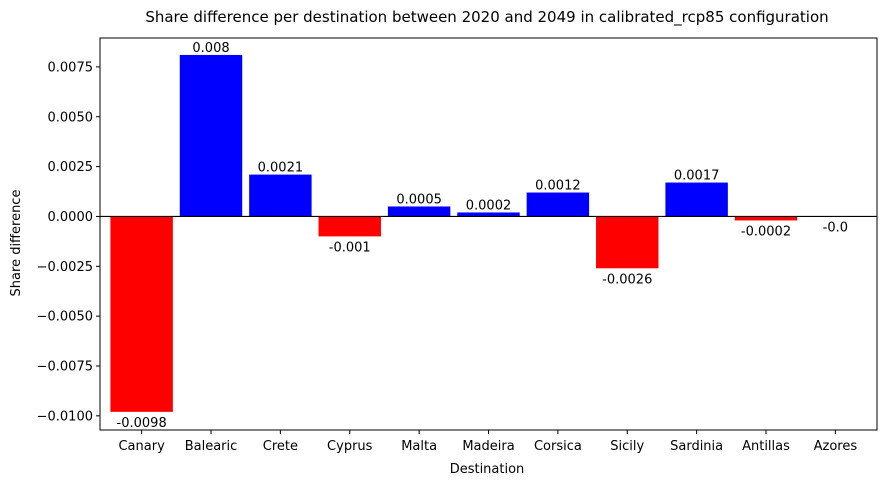 The image size is (884, 487). I want to click on x-tick-label: Balearic, so click(211, 446).